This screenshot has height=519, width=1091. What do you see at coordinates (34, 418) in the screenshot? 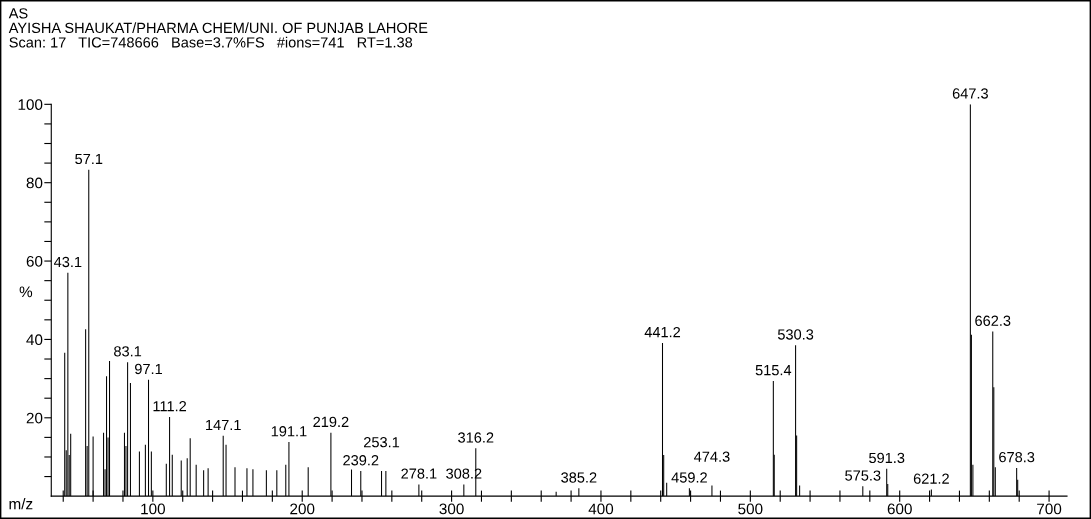
I see `y-tick-label: 20` at bounding box center [34, 418].